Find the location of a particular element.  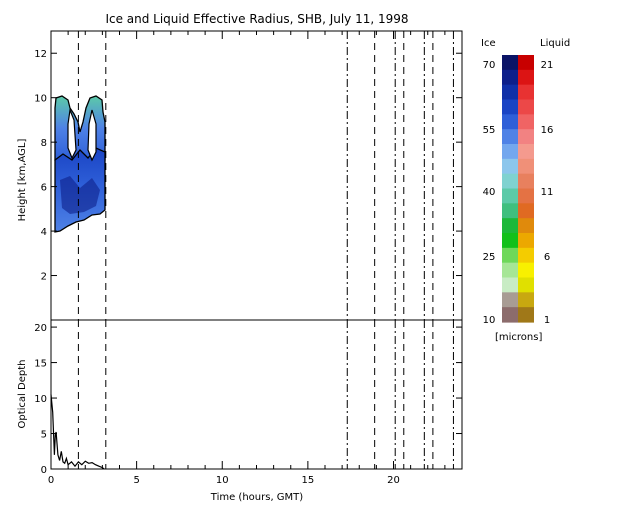

y-tick-label: 2 is located at coordinates (44, 277).